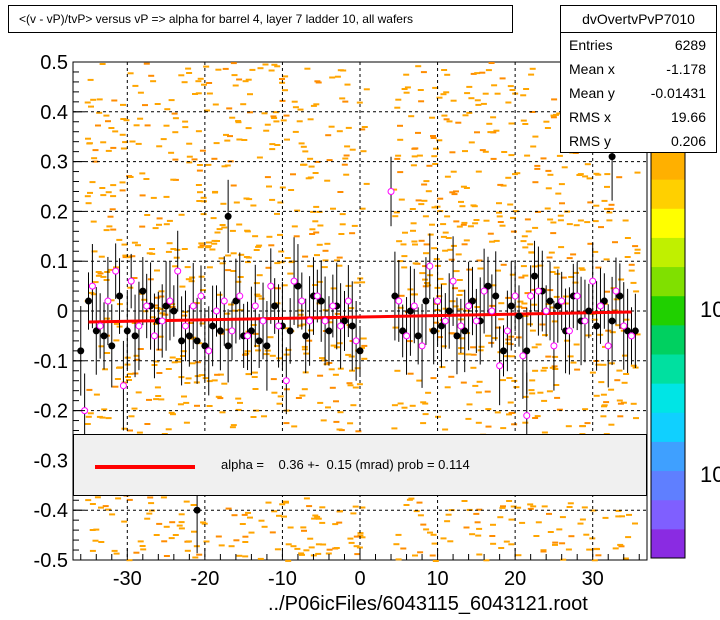 This screenshot has height=620, width=720. I want to click on palette-label-upper: 10, so click(710, 309).